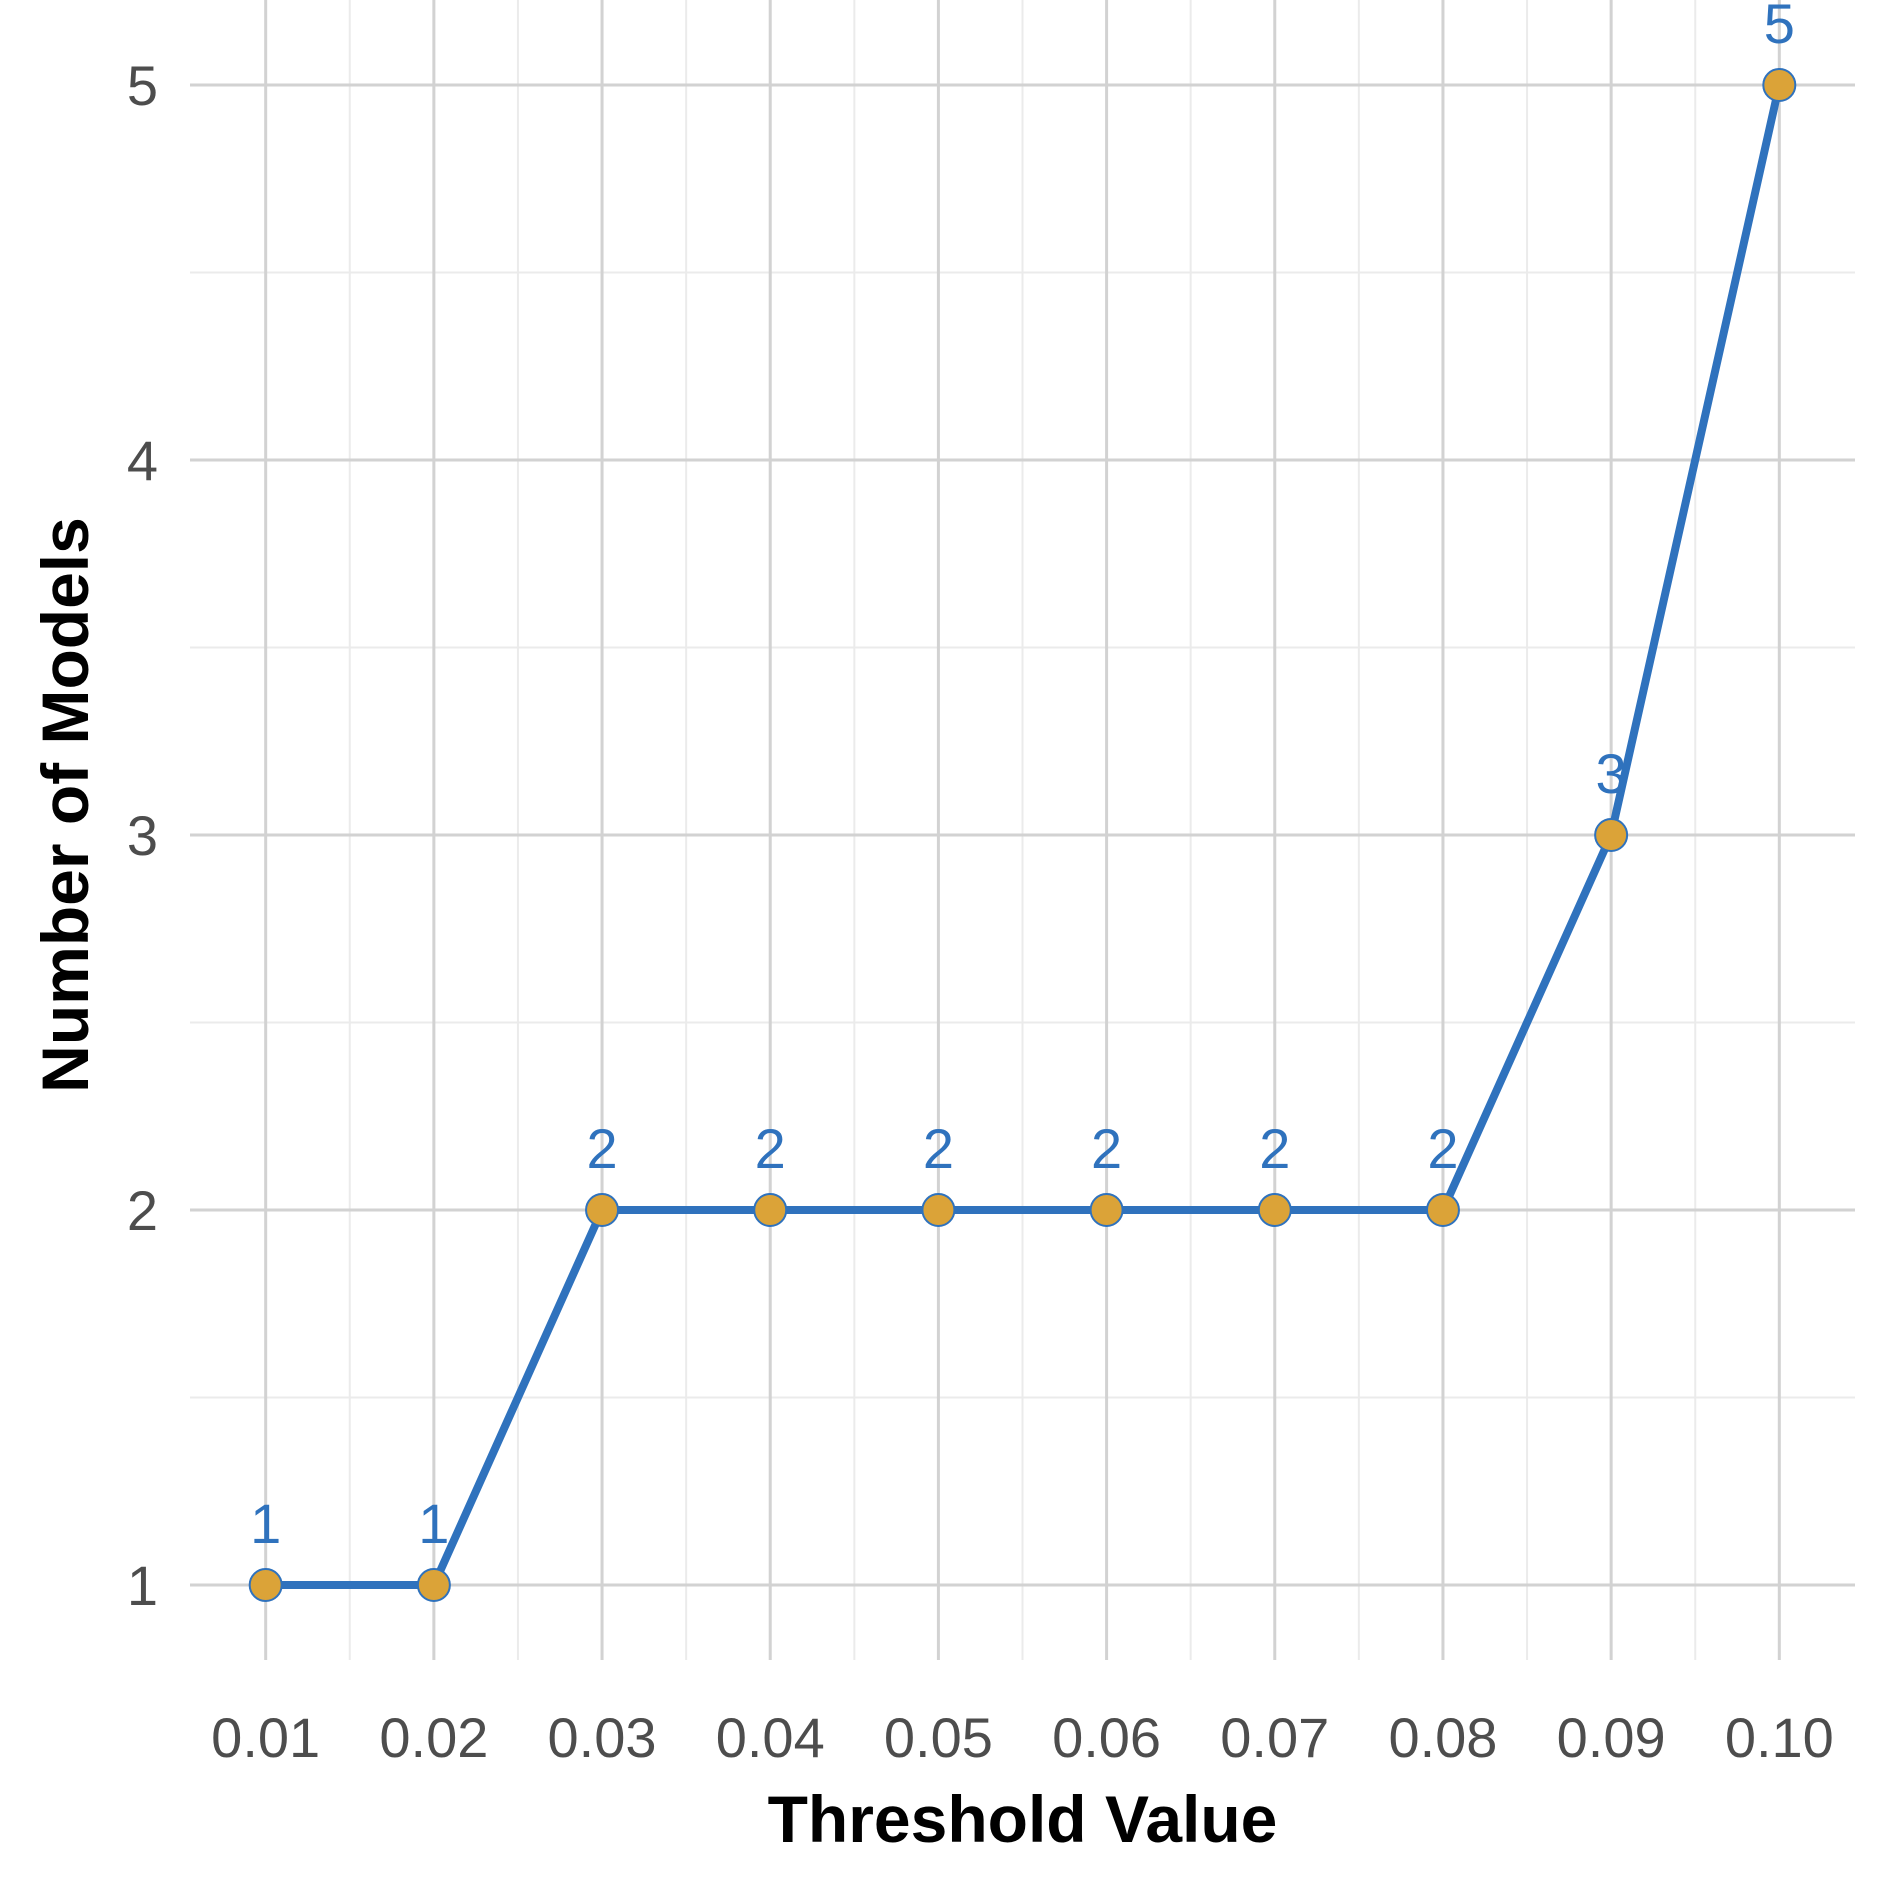 The width and height of the screenshot is (1882, 1886). I want to click on y-axis-title: Number of Models, so click(65, 805).